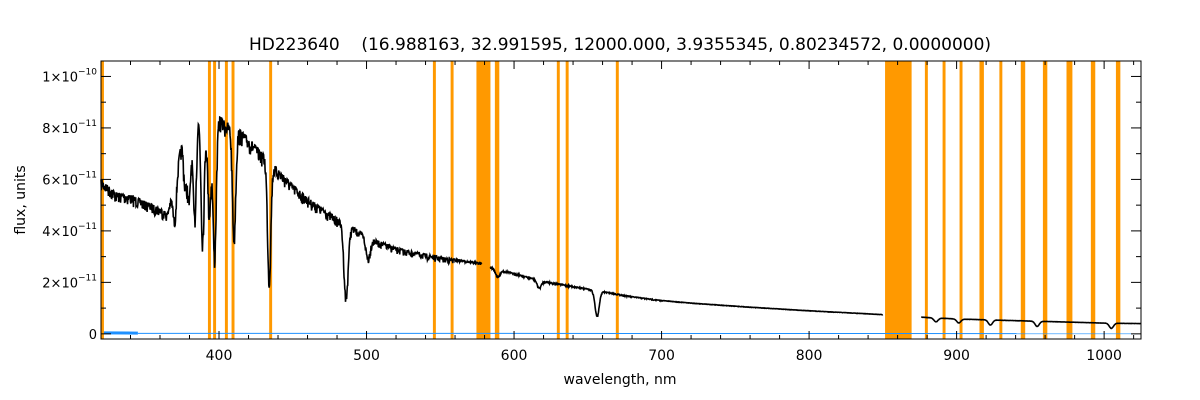 The image size is (1200, 400). Describe the element at coordinates (661, 356) in the screenshot. I see `x-tick-label: 700` at that location.